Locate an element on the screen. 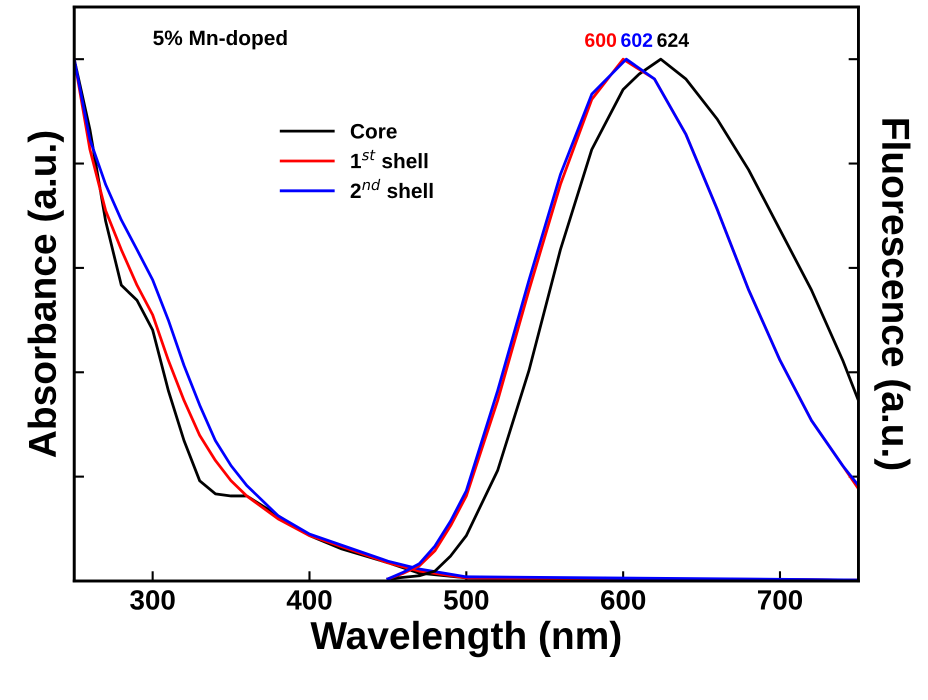  legend-label: 1$^{st}$ shell is located at coordinates (389, 159).